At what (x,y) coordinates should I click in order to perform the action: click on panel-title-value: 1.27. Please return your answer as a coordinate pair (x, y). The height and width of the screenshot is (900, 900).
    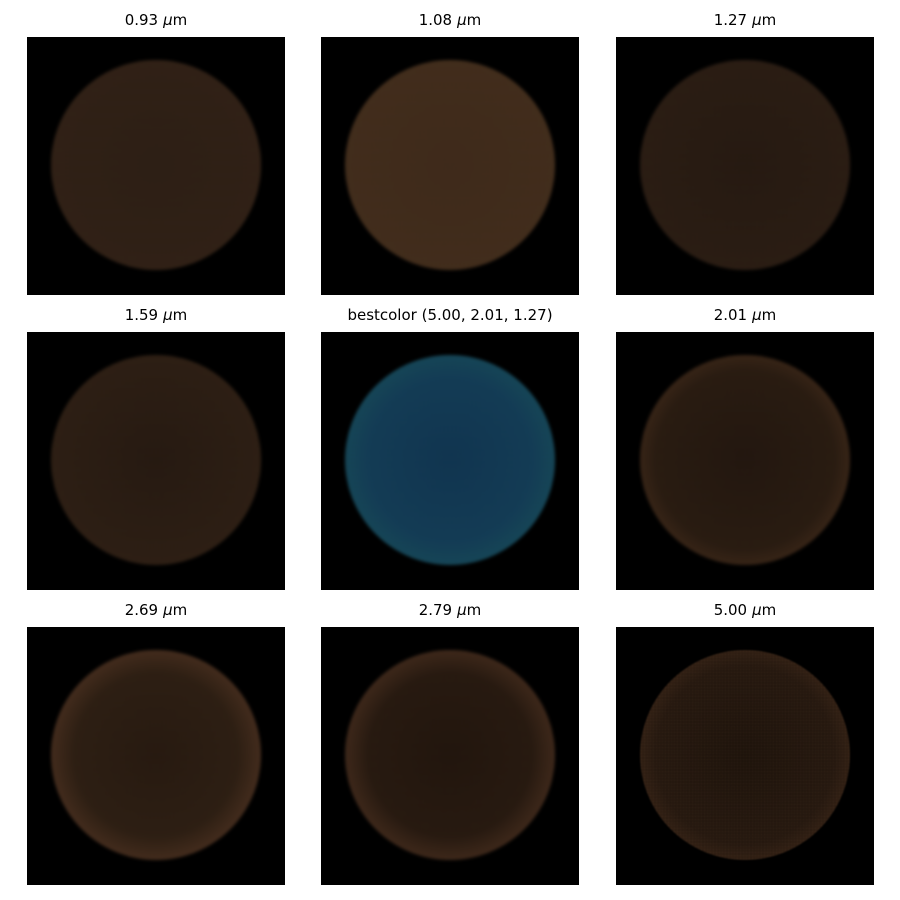
    Looking at the image, I should click on (730, 20).